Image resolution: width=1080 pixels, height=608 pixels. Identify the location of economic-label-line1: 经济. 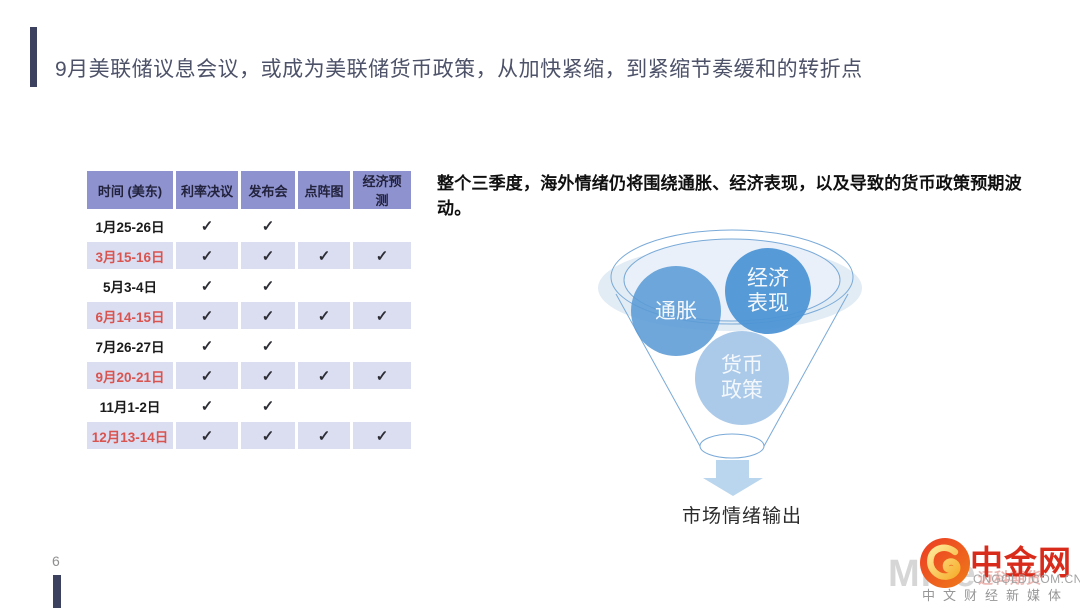
(768, 278).